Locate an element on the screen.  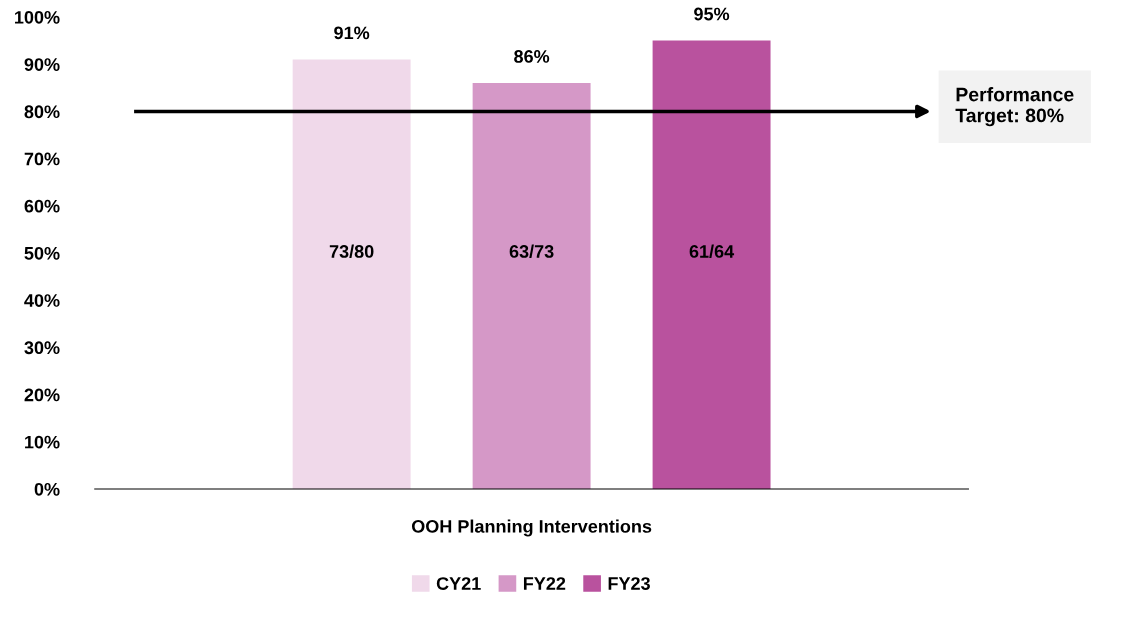
y-tick-label: 20% is located at coordinates (42, 395).